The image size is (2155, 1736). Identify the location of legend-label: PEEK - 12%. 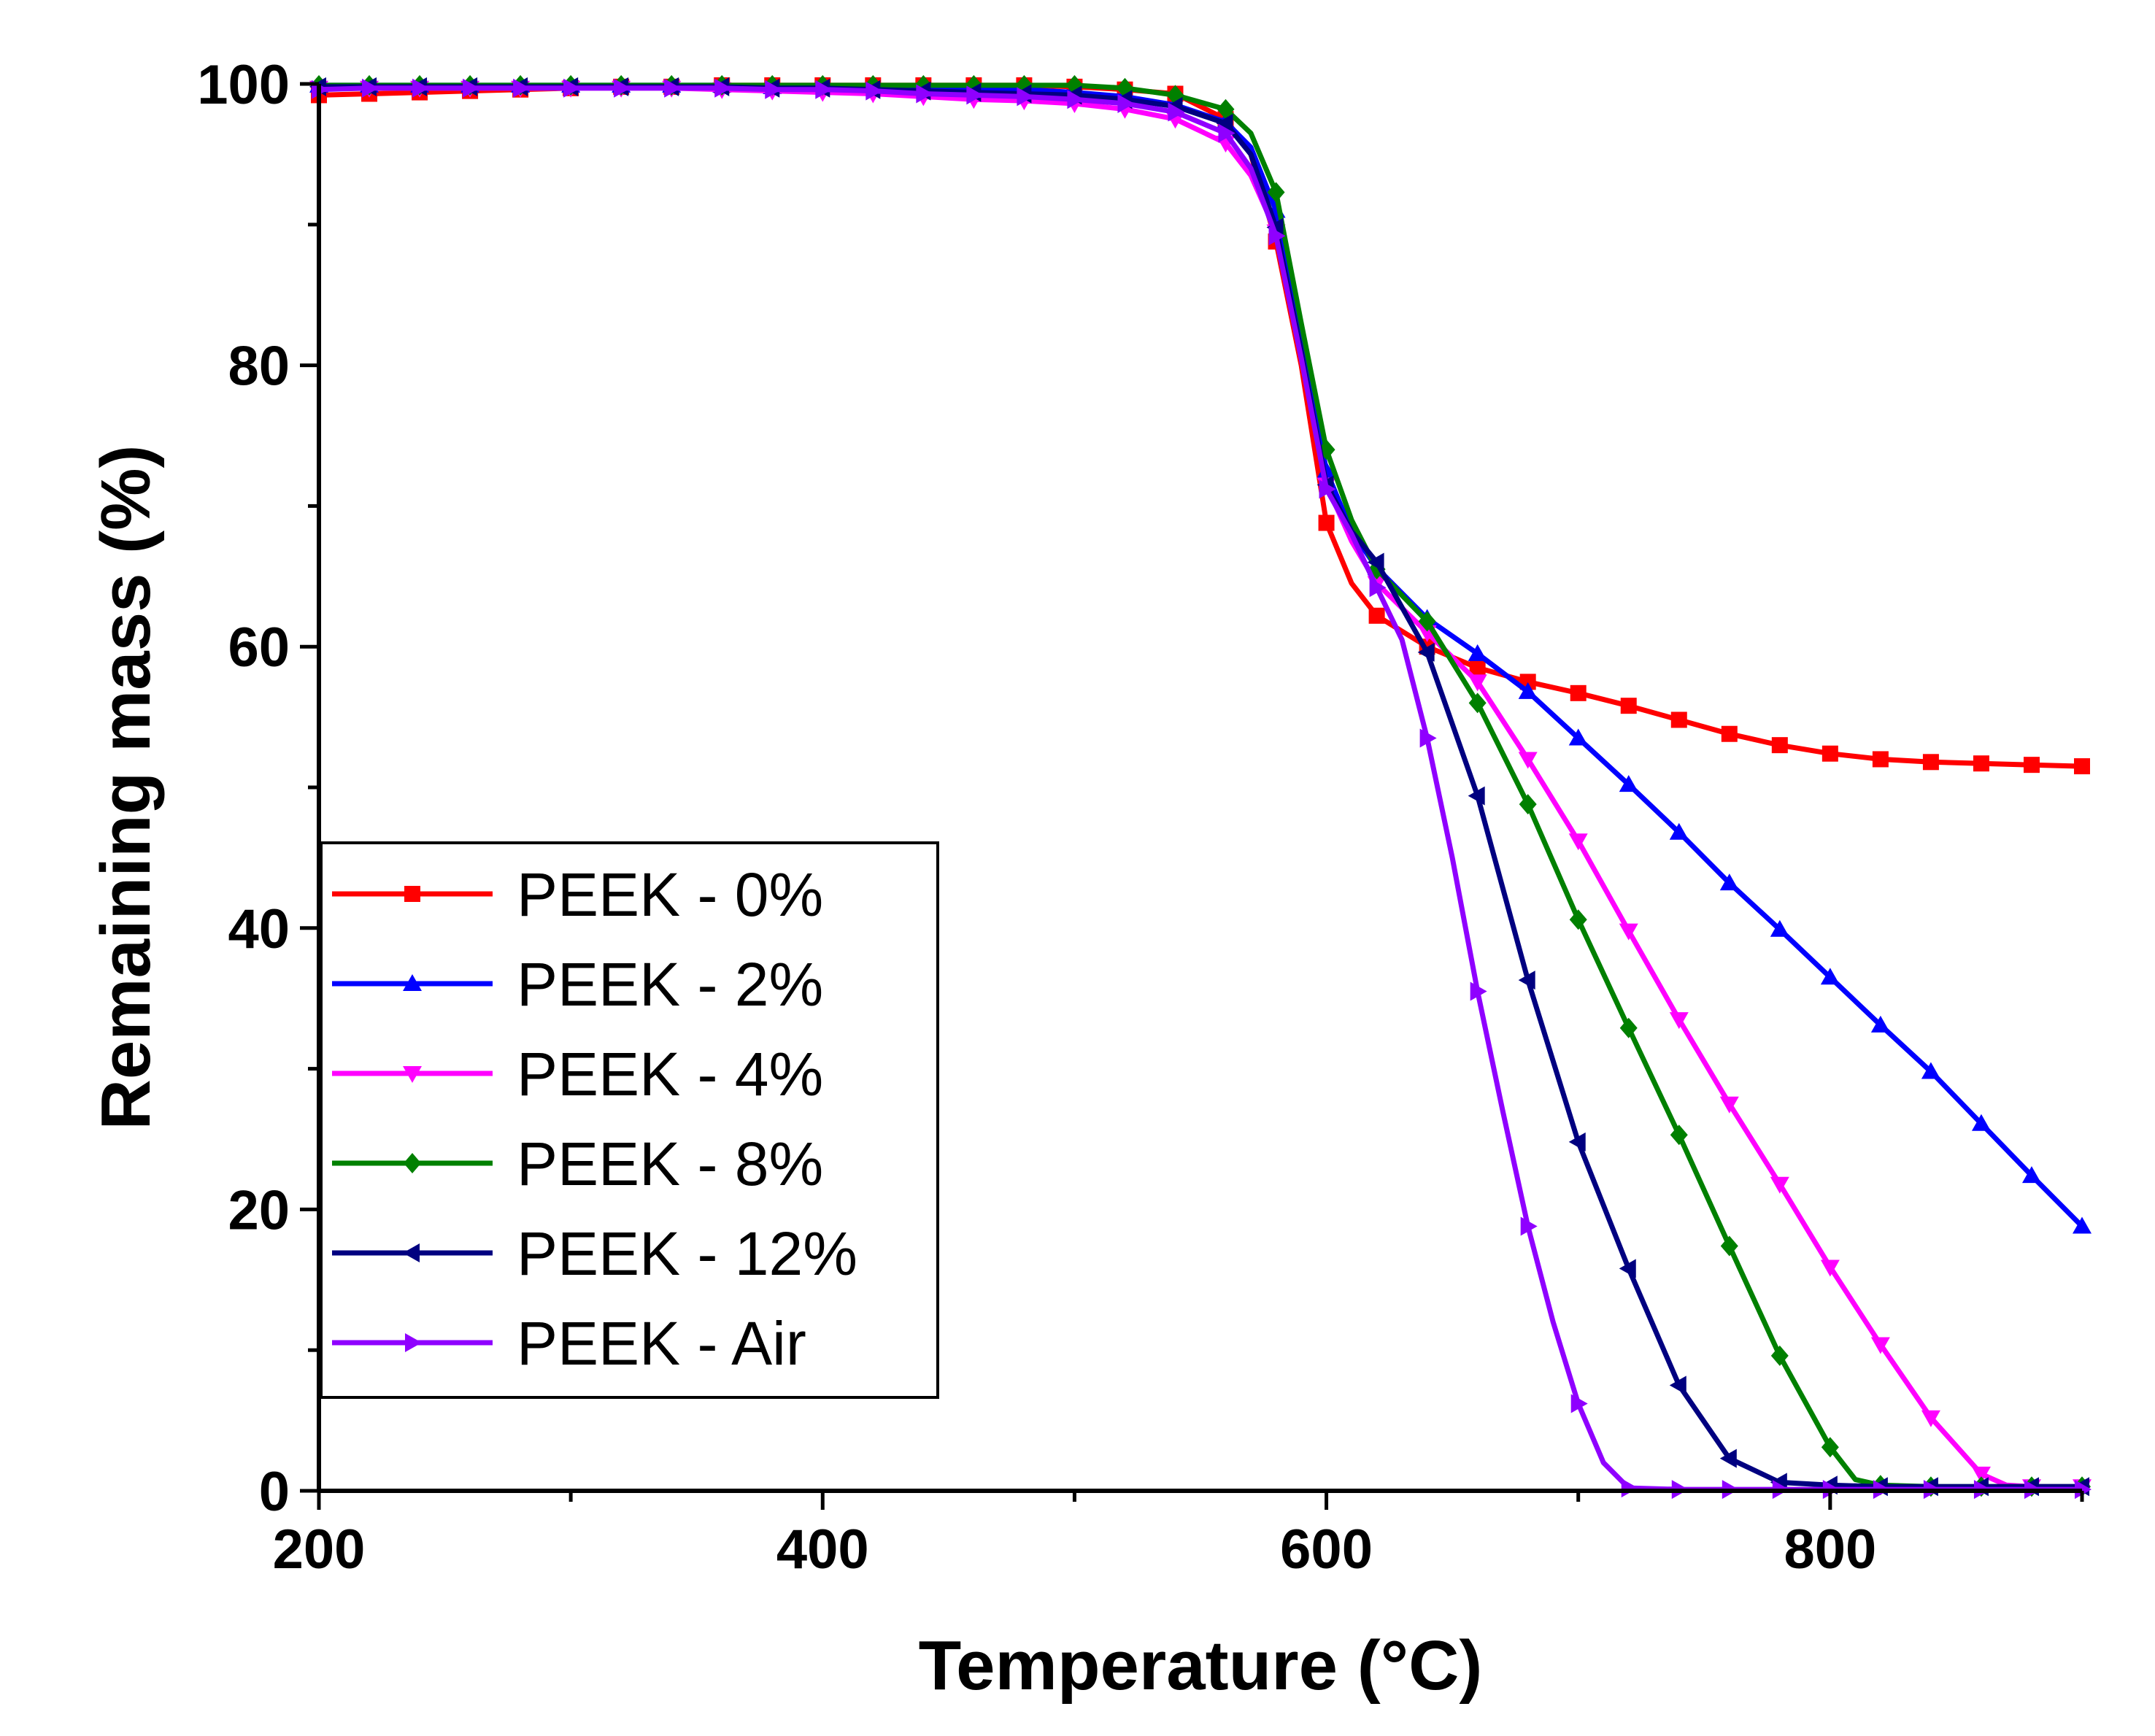
(687, 1253).